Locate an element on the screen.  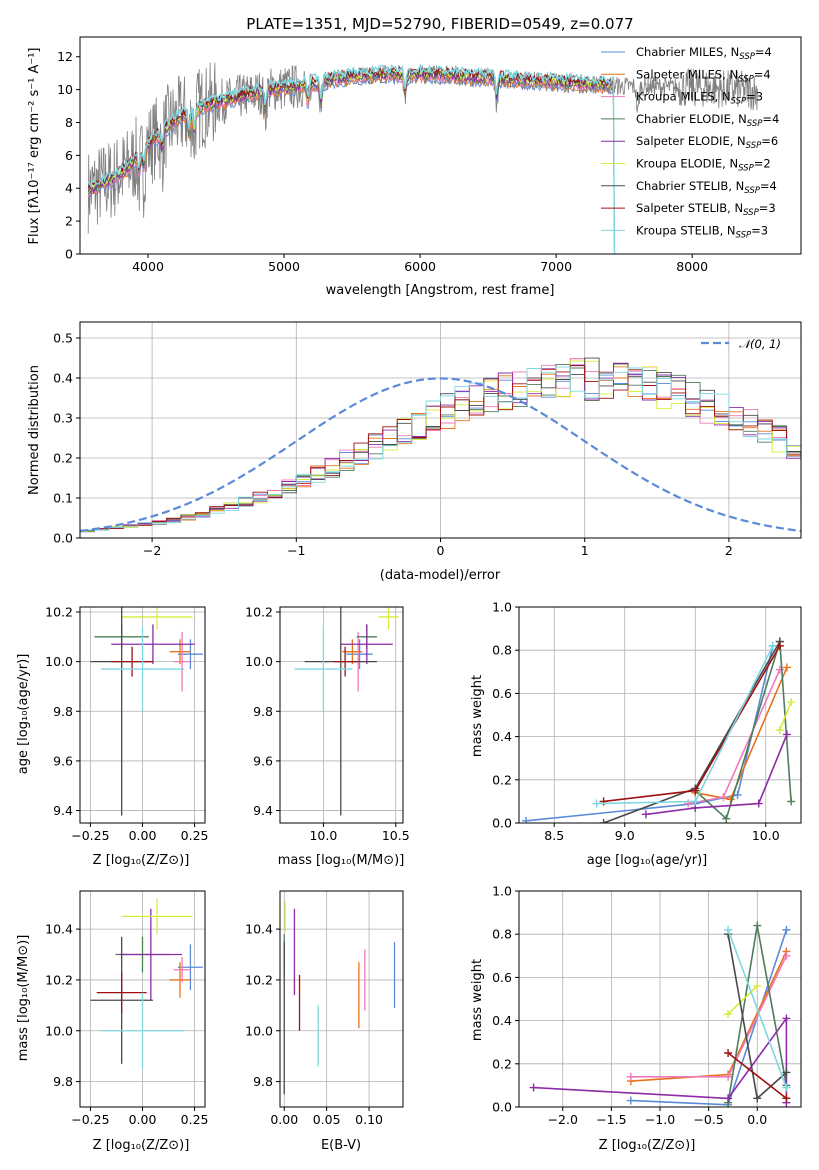
model-salpeter-elodie-line is located at coordinates (351, 161).